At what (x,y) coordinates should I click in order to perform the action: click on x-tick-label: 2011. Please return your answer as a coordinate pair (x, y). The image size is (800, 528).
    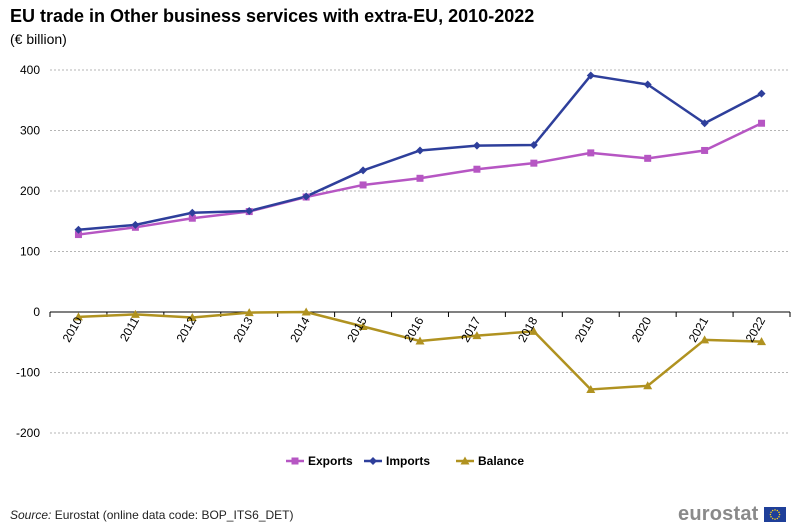
    Looking at the image, I should click on (129, 329).